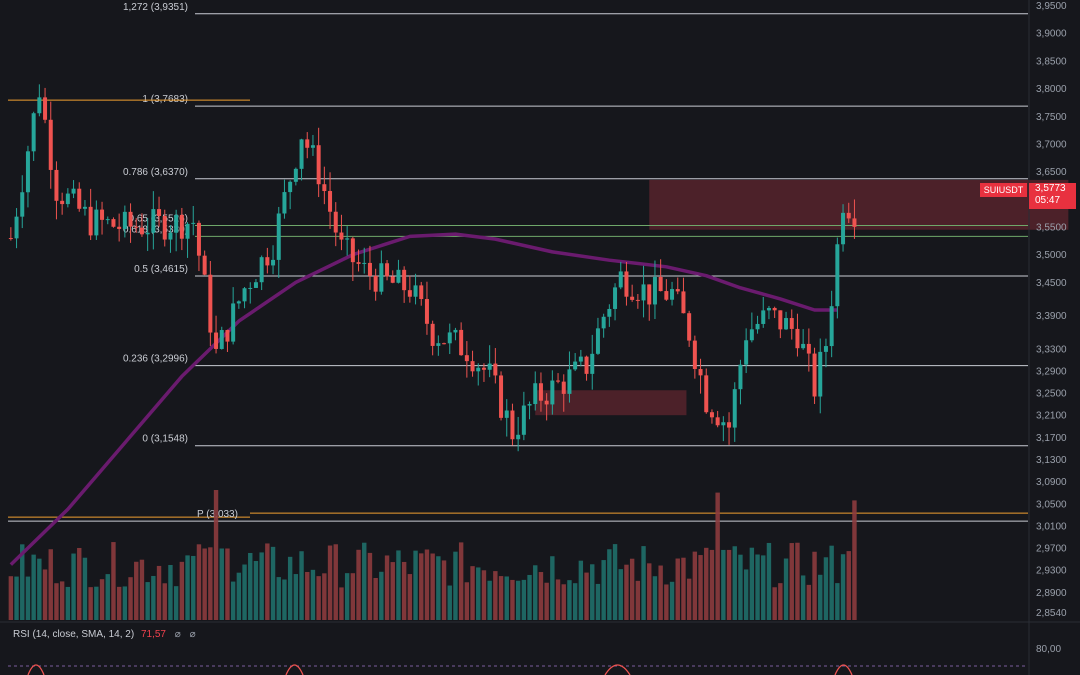 The height and width of the screenshot is (675, 1080). What do you see at coordinates (153, 634) in the screenshot?
I see `rsi-value: 71,57` at bounding box center [153, 634].